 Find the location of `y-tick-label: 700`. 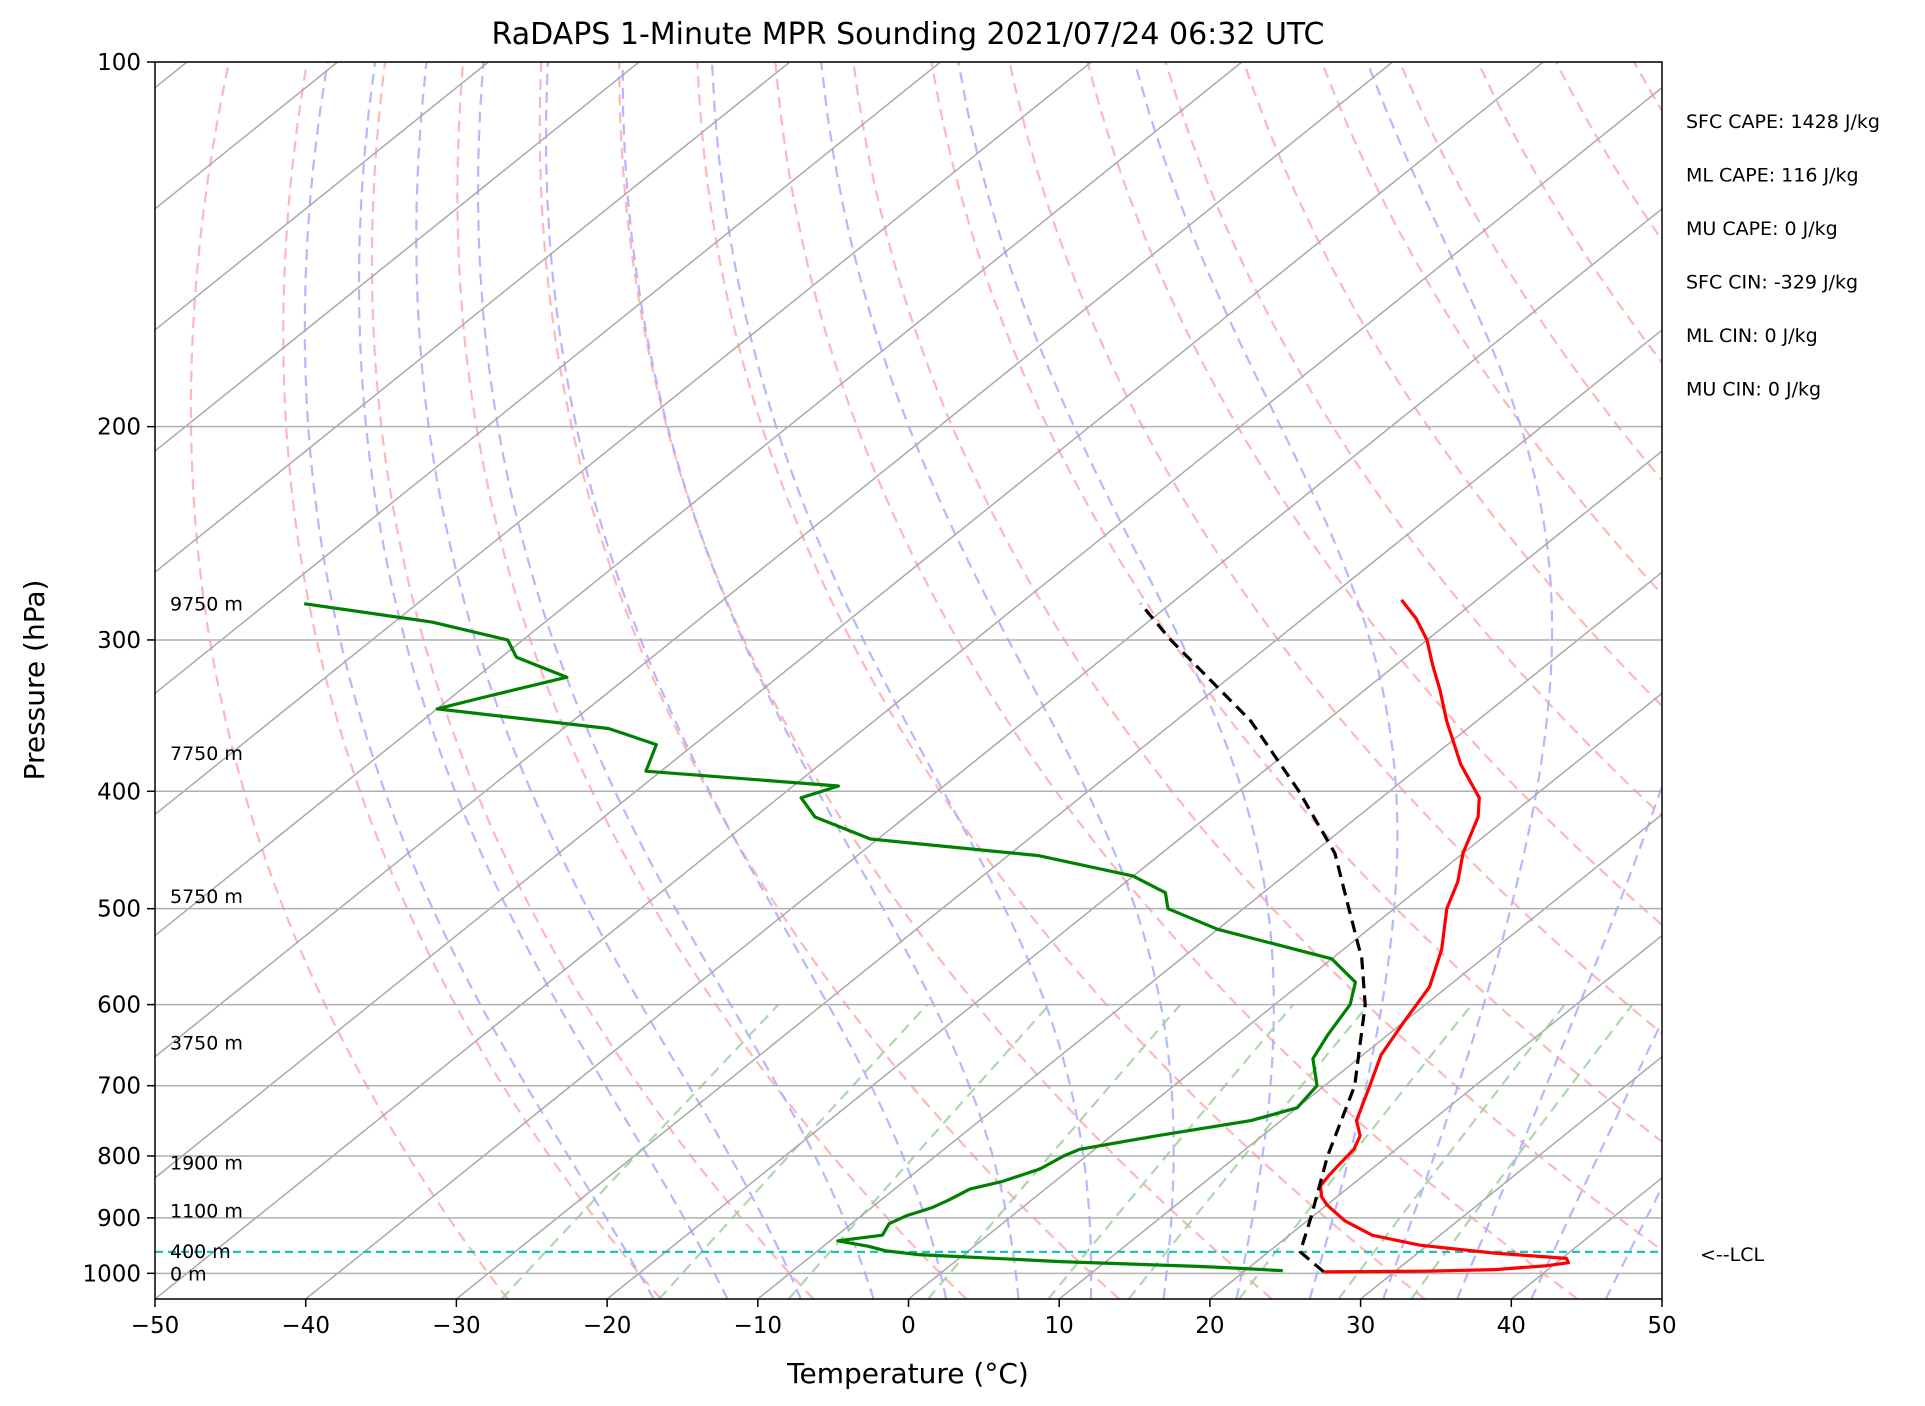

y-tick-label: 700 is located at coordinates (119, 1087).